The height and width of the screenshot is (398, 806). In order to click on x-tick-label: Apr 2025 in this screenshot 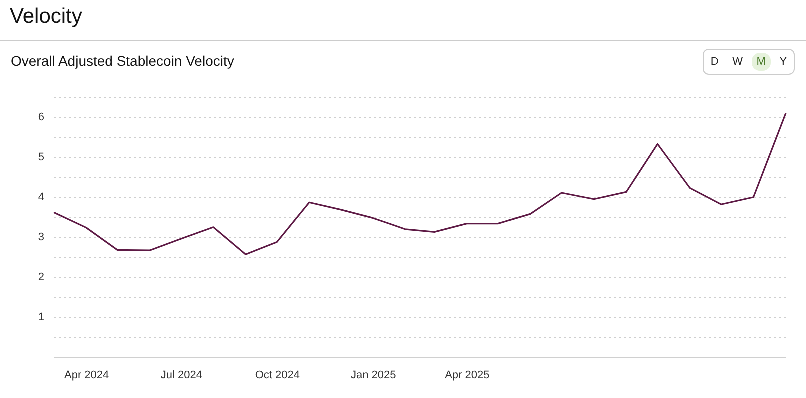, I will do `click(467, 376)`.